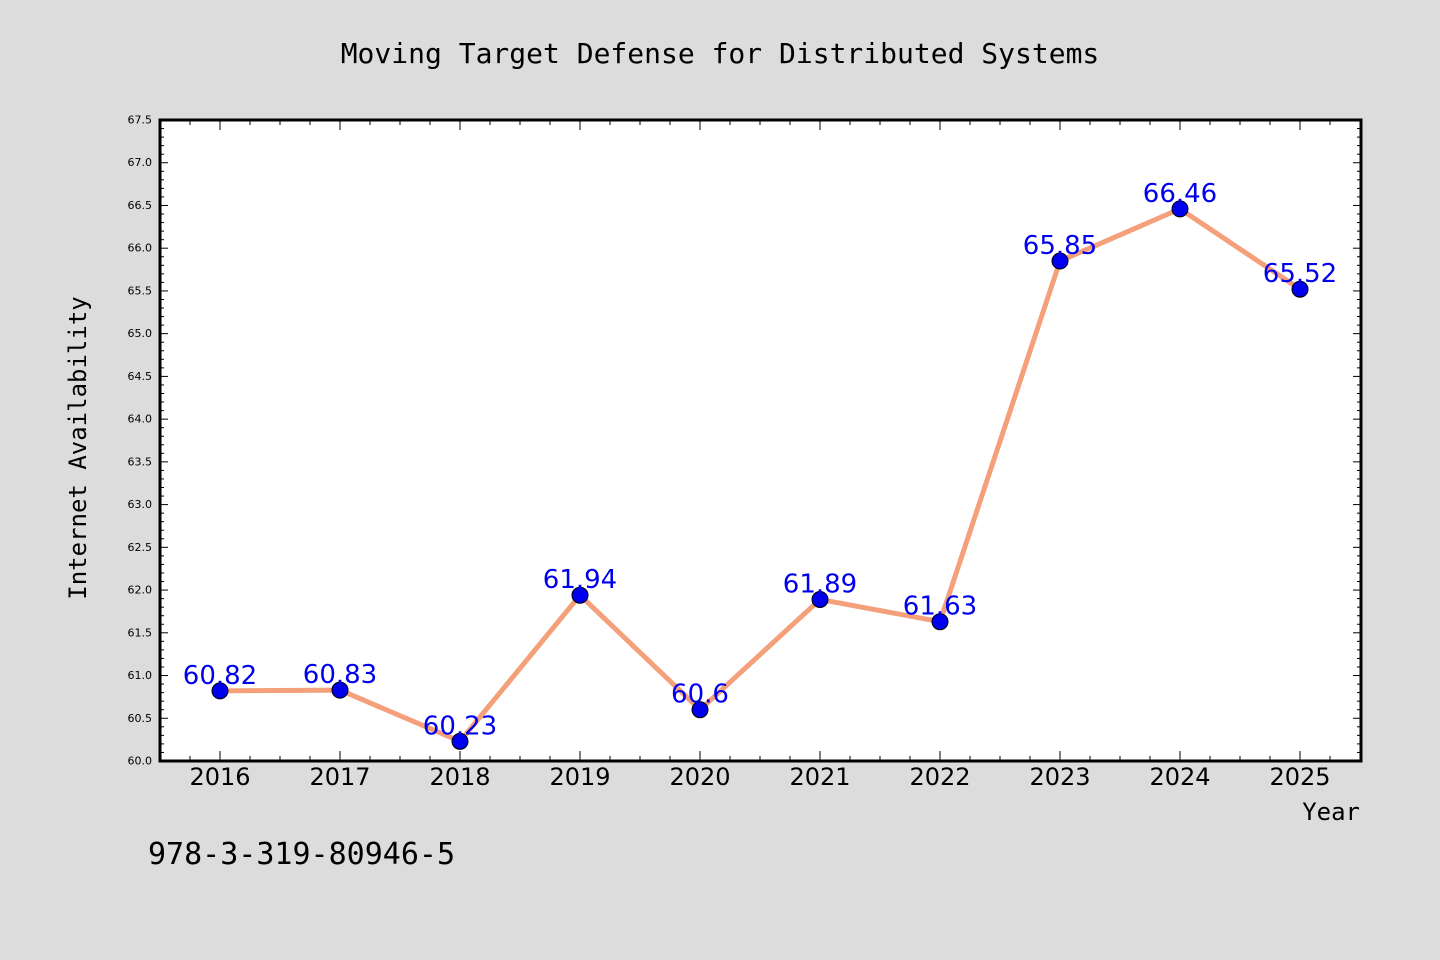 The width and height of the screenshot is (1440, 960). What do you see at coordinates (1299, 777) in the screenshot?
I see `x-tick-label: 2025` at bounding box center [1299, 777].